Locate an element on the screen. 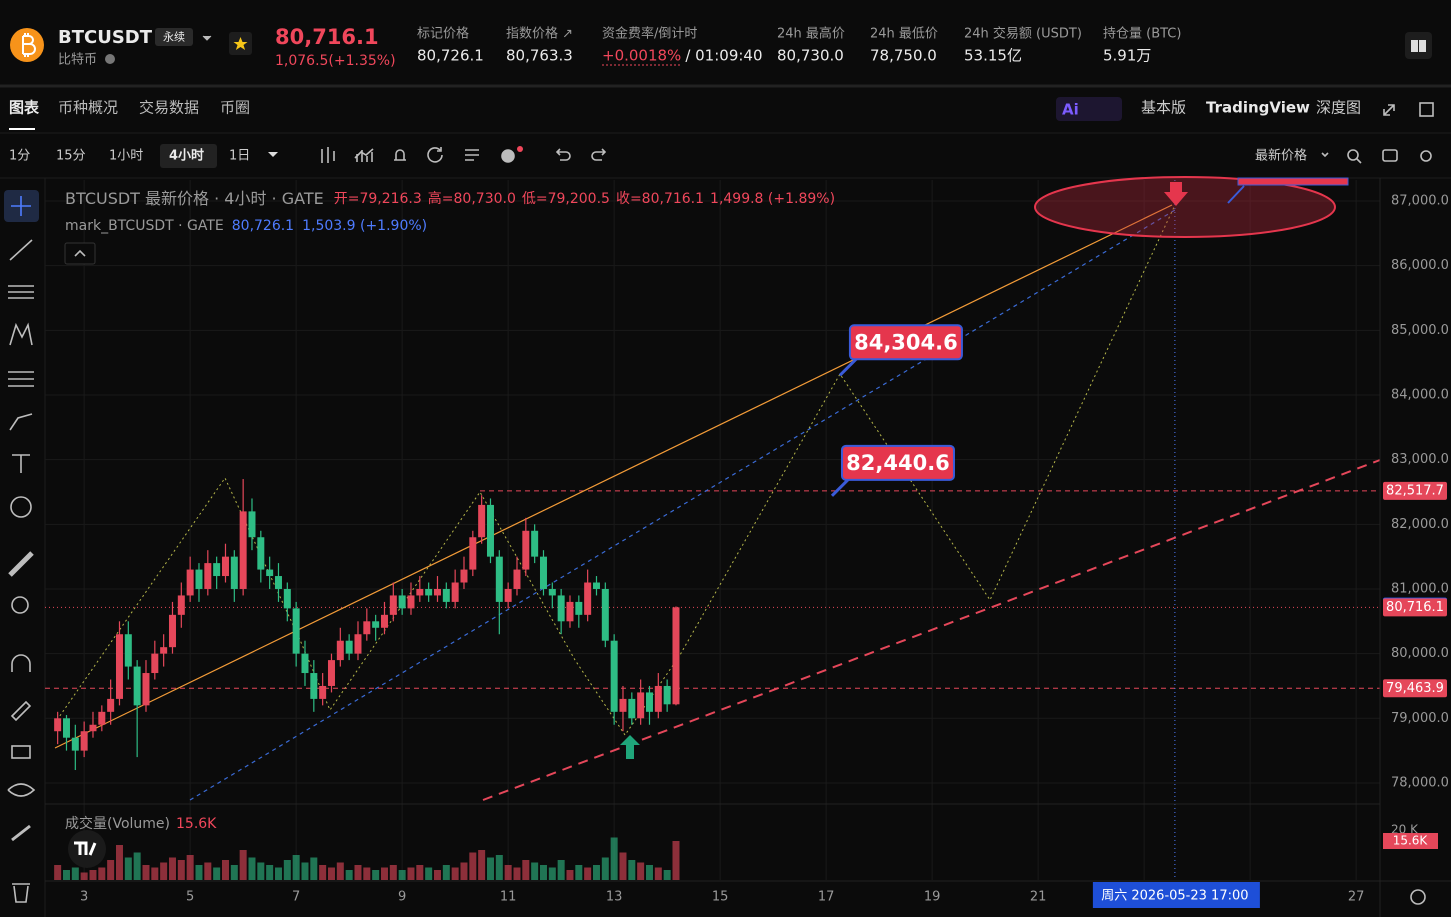  ai-btn is located at coordinates (1089, 109).